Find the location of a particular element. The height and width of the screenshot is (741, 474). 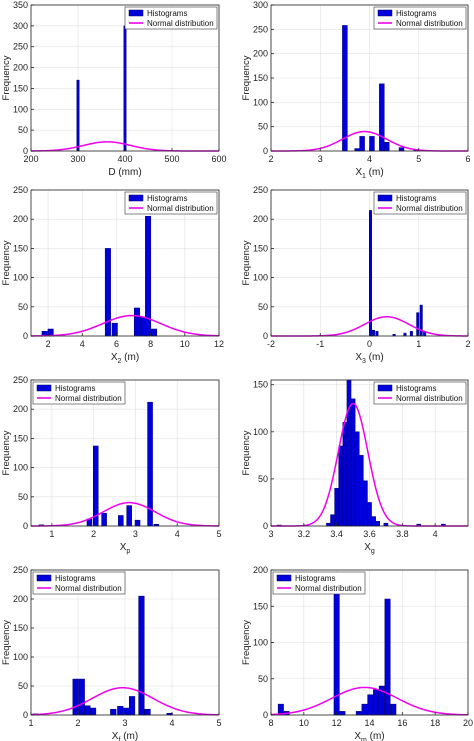

y-tick-label: 300 is located at coordinates (260, 5).